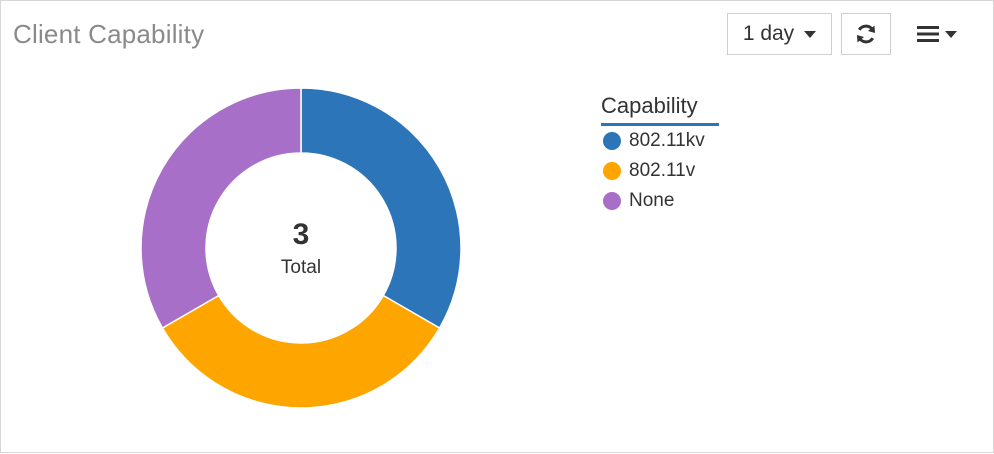 This screenshot has height=454, width=994. What do you see at coordinates (301, 267) in the screenshot?
I see `total-label: Total` at bounding box center [301, 267].